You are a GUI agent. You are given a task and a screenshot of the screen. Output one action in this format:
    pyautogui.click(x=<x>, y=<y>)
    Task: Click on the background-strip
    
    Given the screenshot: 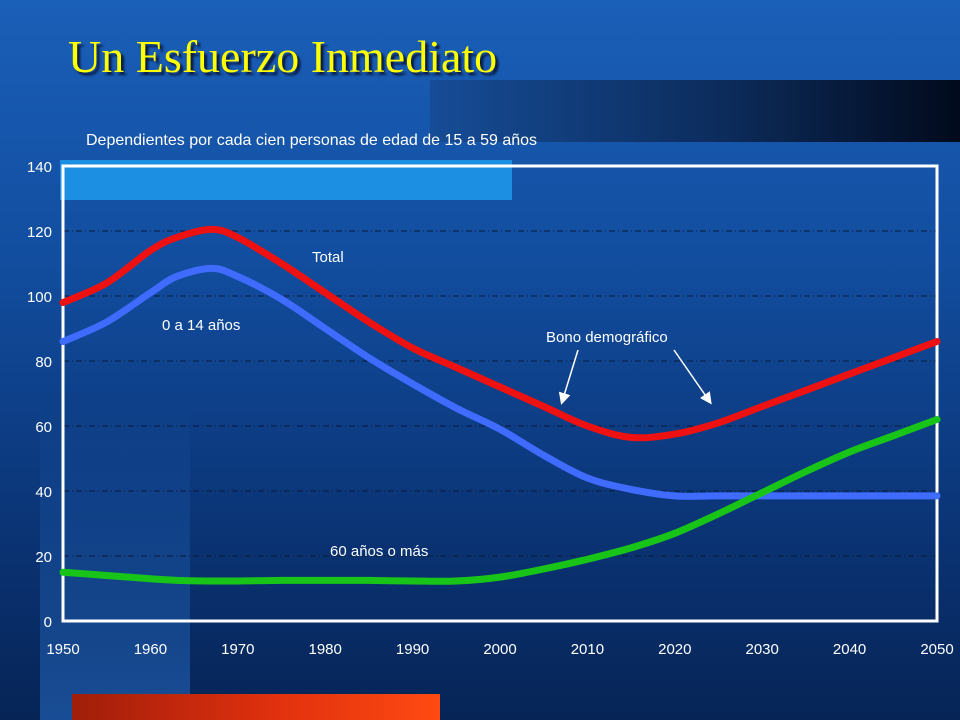 What is the action you would take?
    pyautogui.click(x=115, y=560)
    